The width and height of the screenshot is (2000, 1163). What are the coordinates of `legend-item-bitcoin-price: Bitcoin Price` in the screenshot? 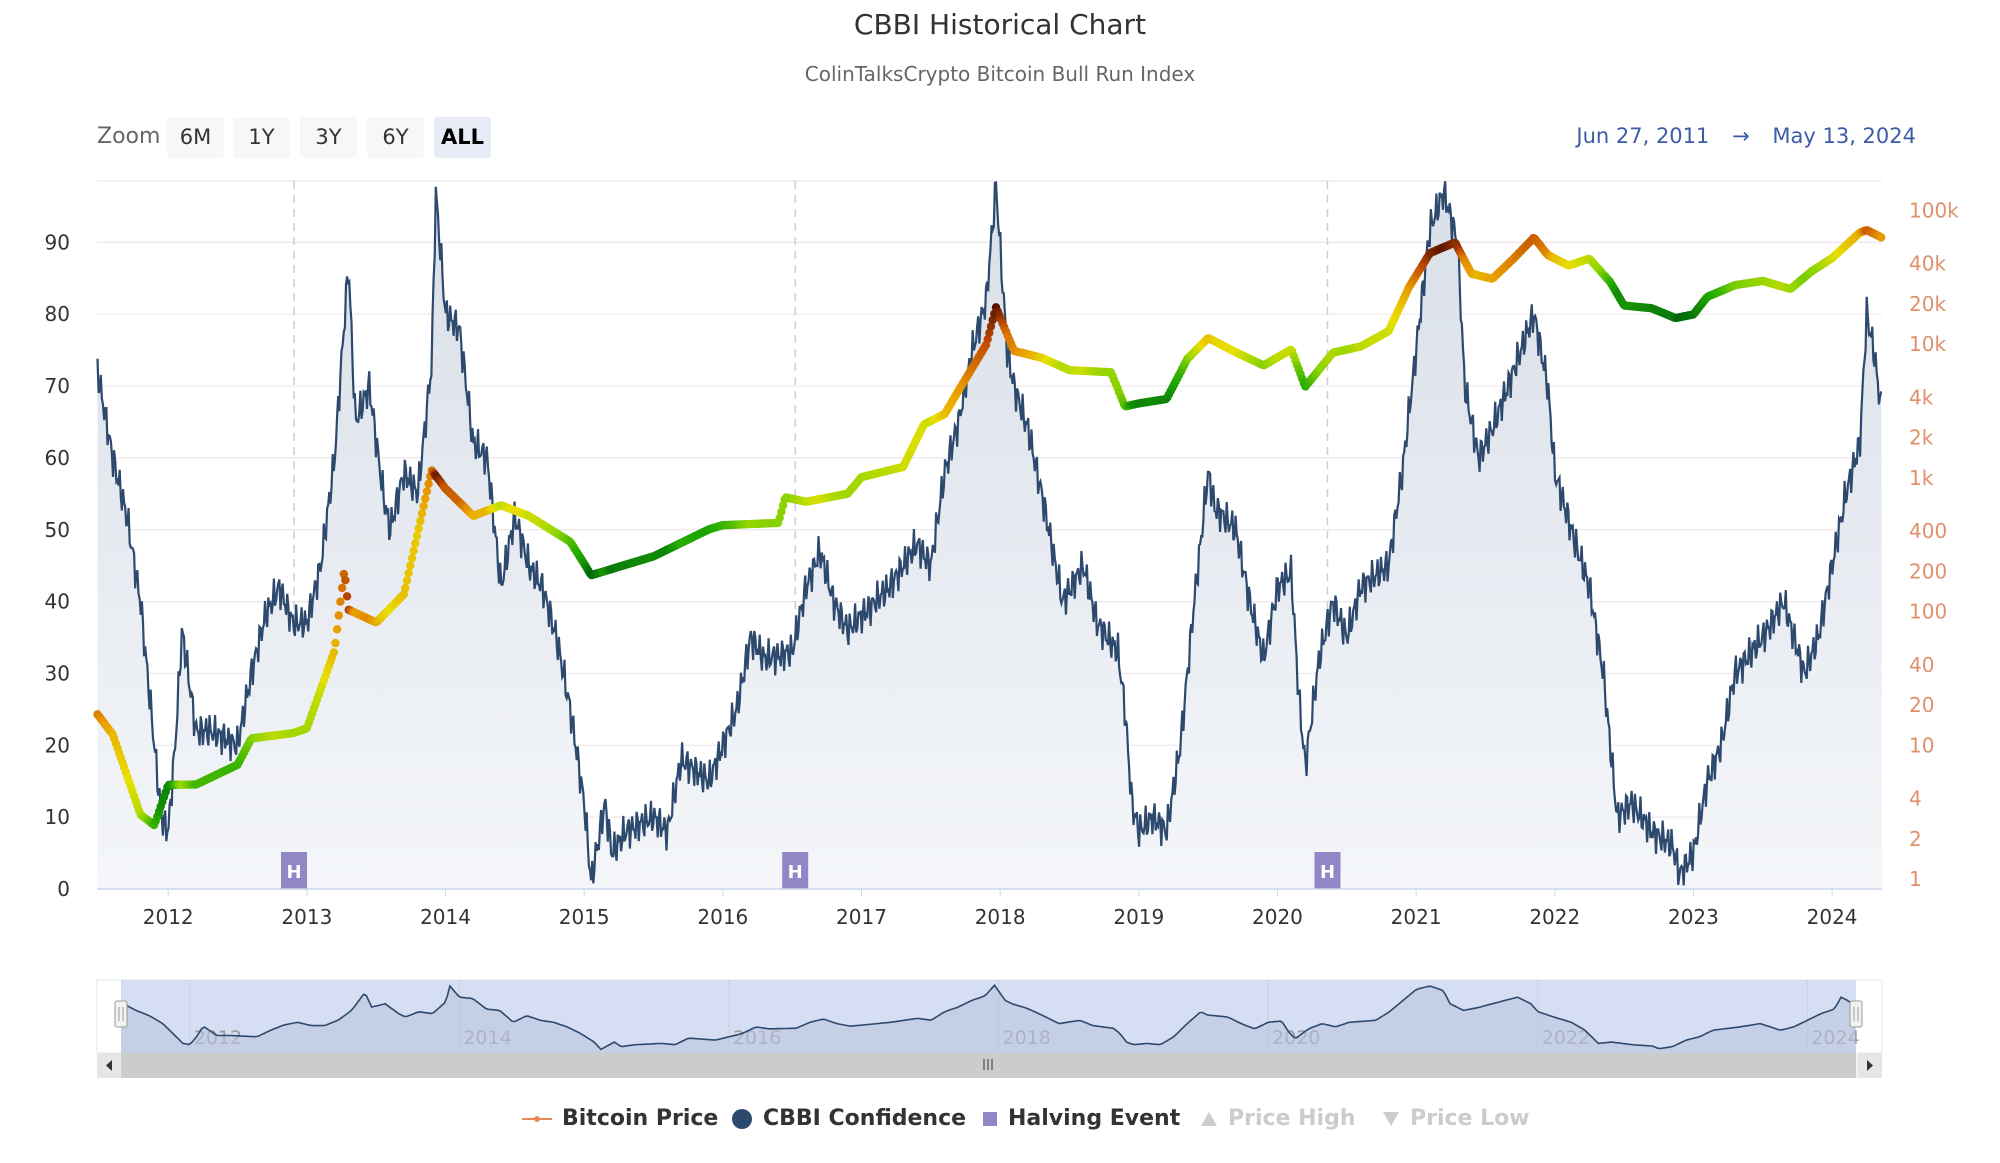 It's located at (620, 1118).